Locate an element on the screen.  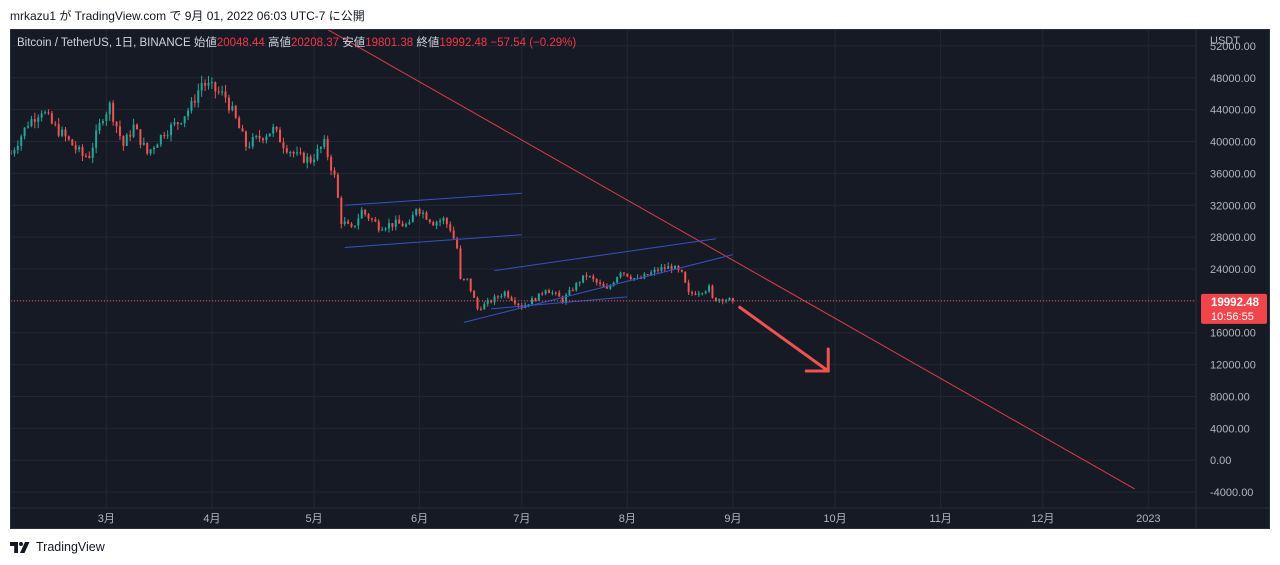
x-tick-label: 8月 is located at coordinates (627, 519).